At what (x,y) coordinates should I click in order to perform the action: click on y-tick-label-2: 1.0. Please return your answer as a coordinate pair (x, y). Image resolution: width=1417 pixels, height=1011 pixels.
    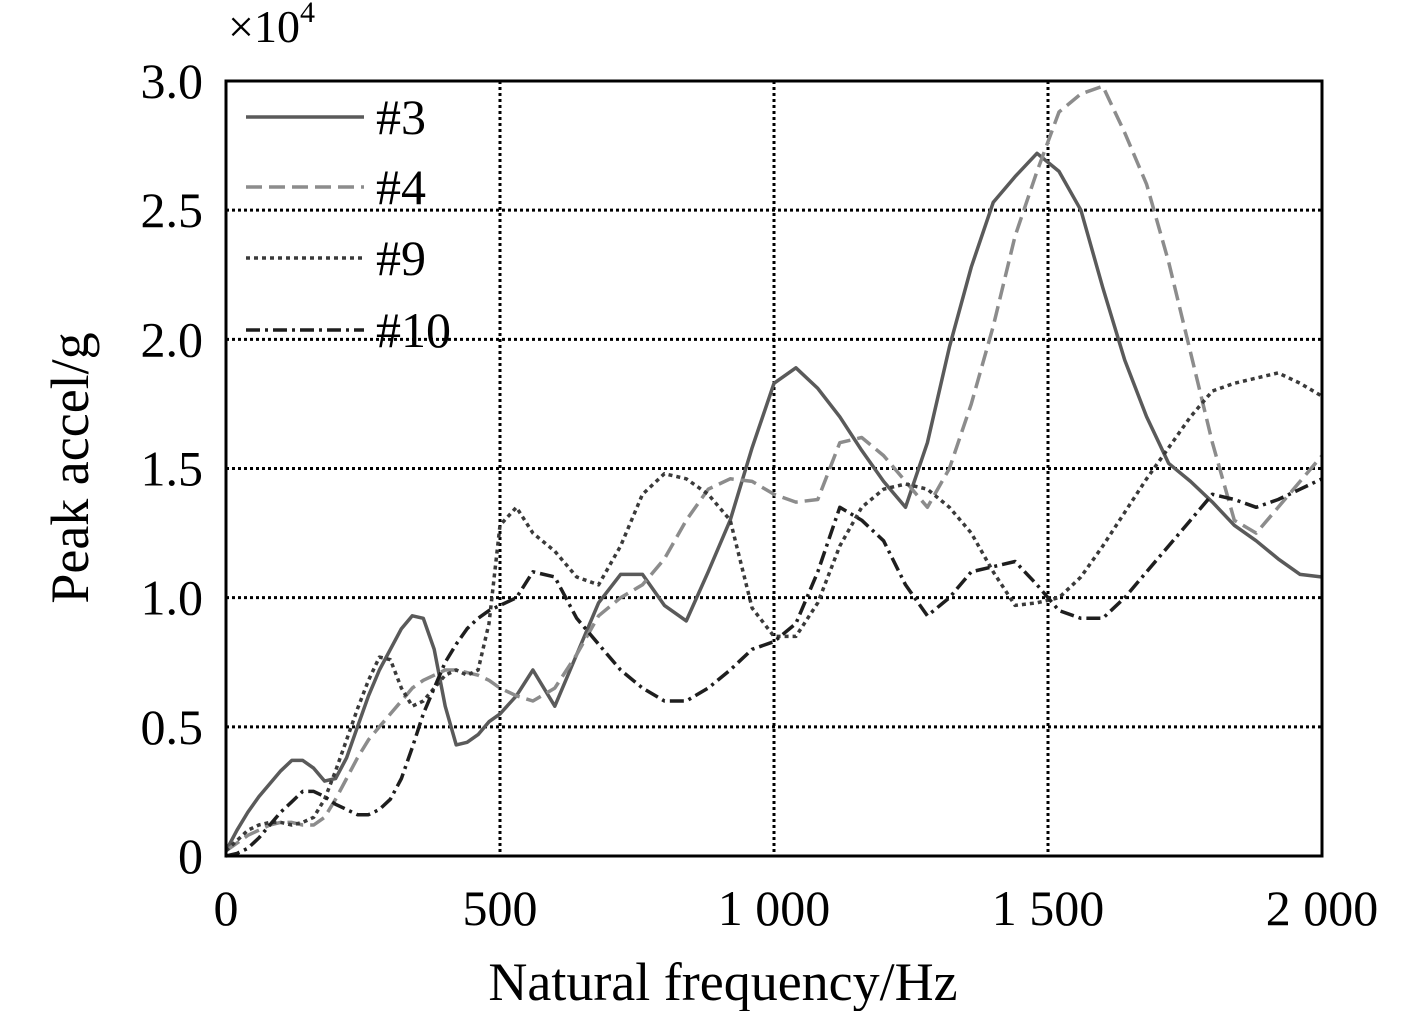
    Looking at the image, I should click on (172, 598).